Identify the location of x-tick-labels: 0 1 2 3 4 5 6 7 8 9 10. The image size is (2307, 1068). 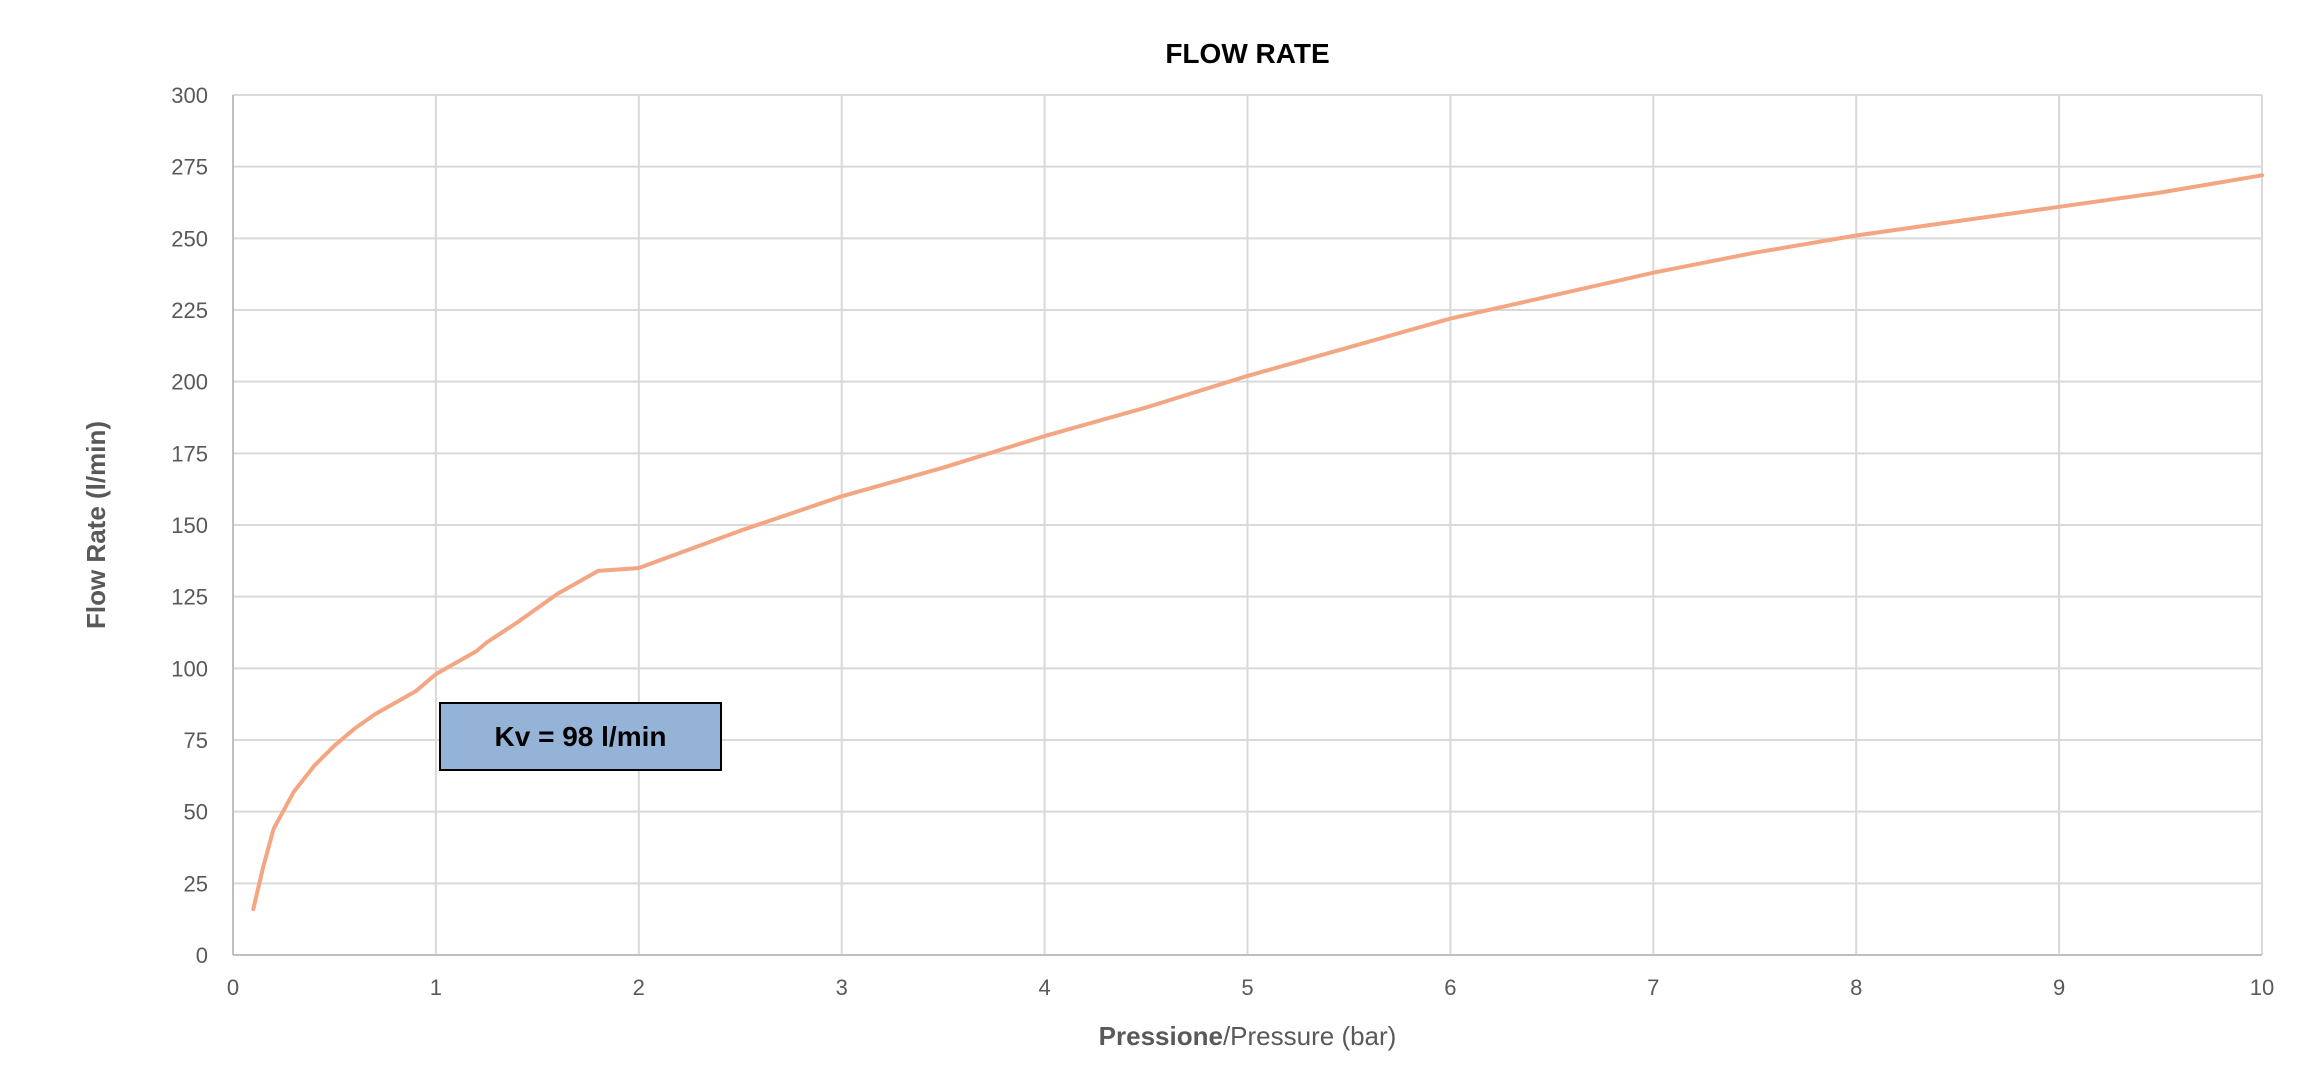
(1250, 987).